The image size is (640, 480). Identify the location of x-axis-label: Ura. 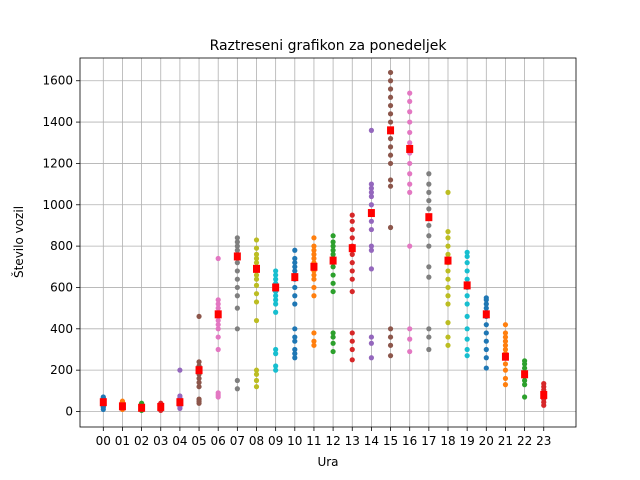
(327, 462).